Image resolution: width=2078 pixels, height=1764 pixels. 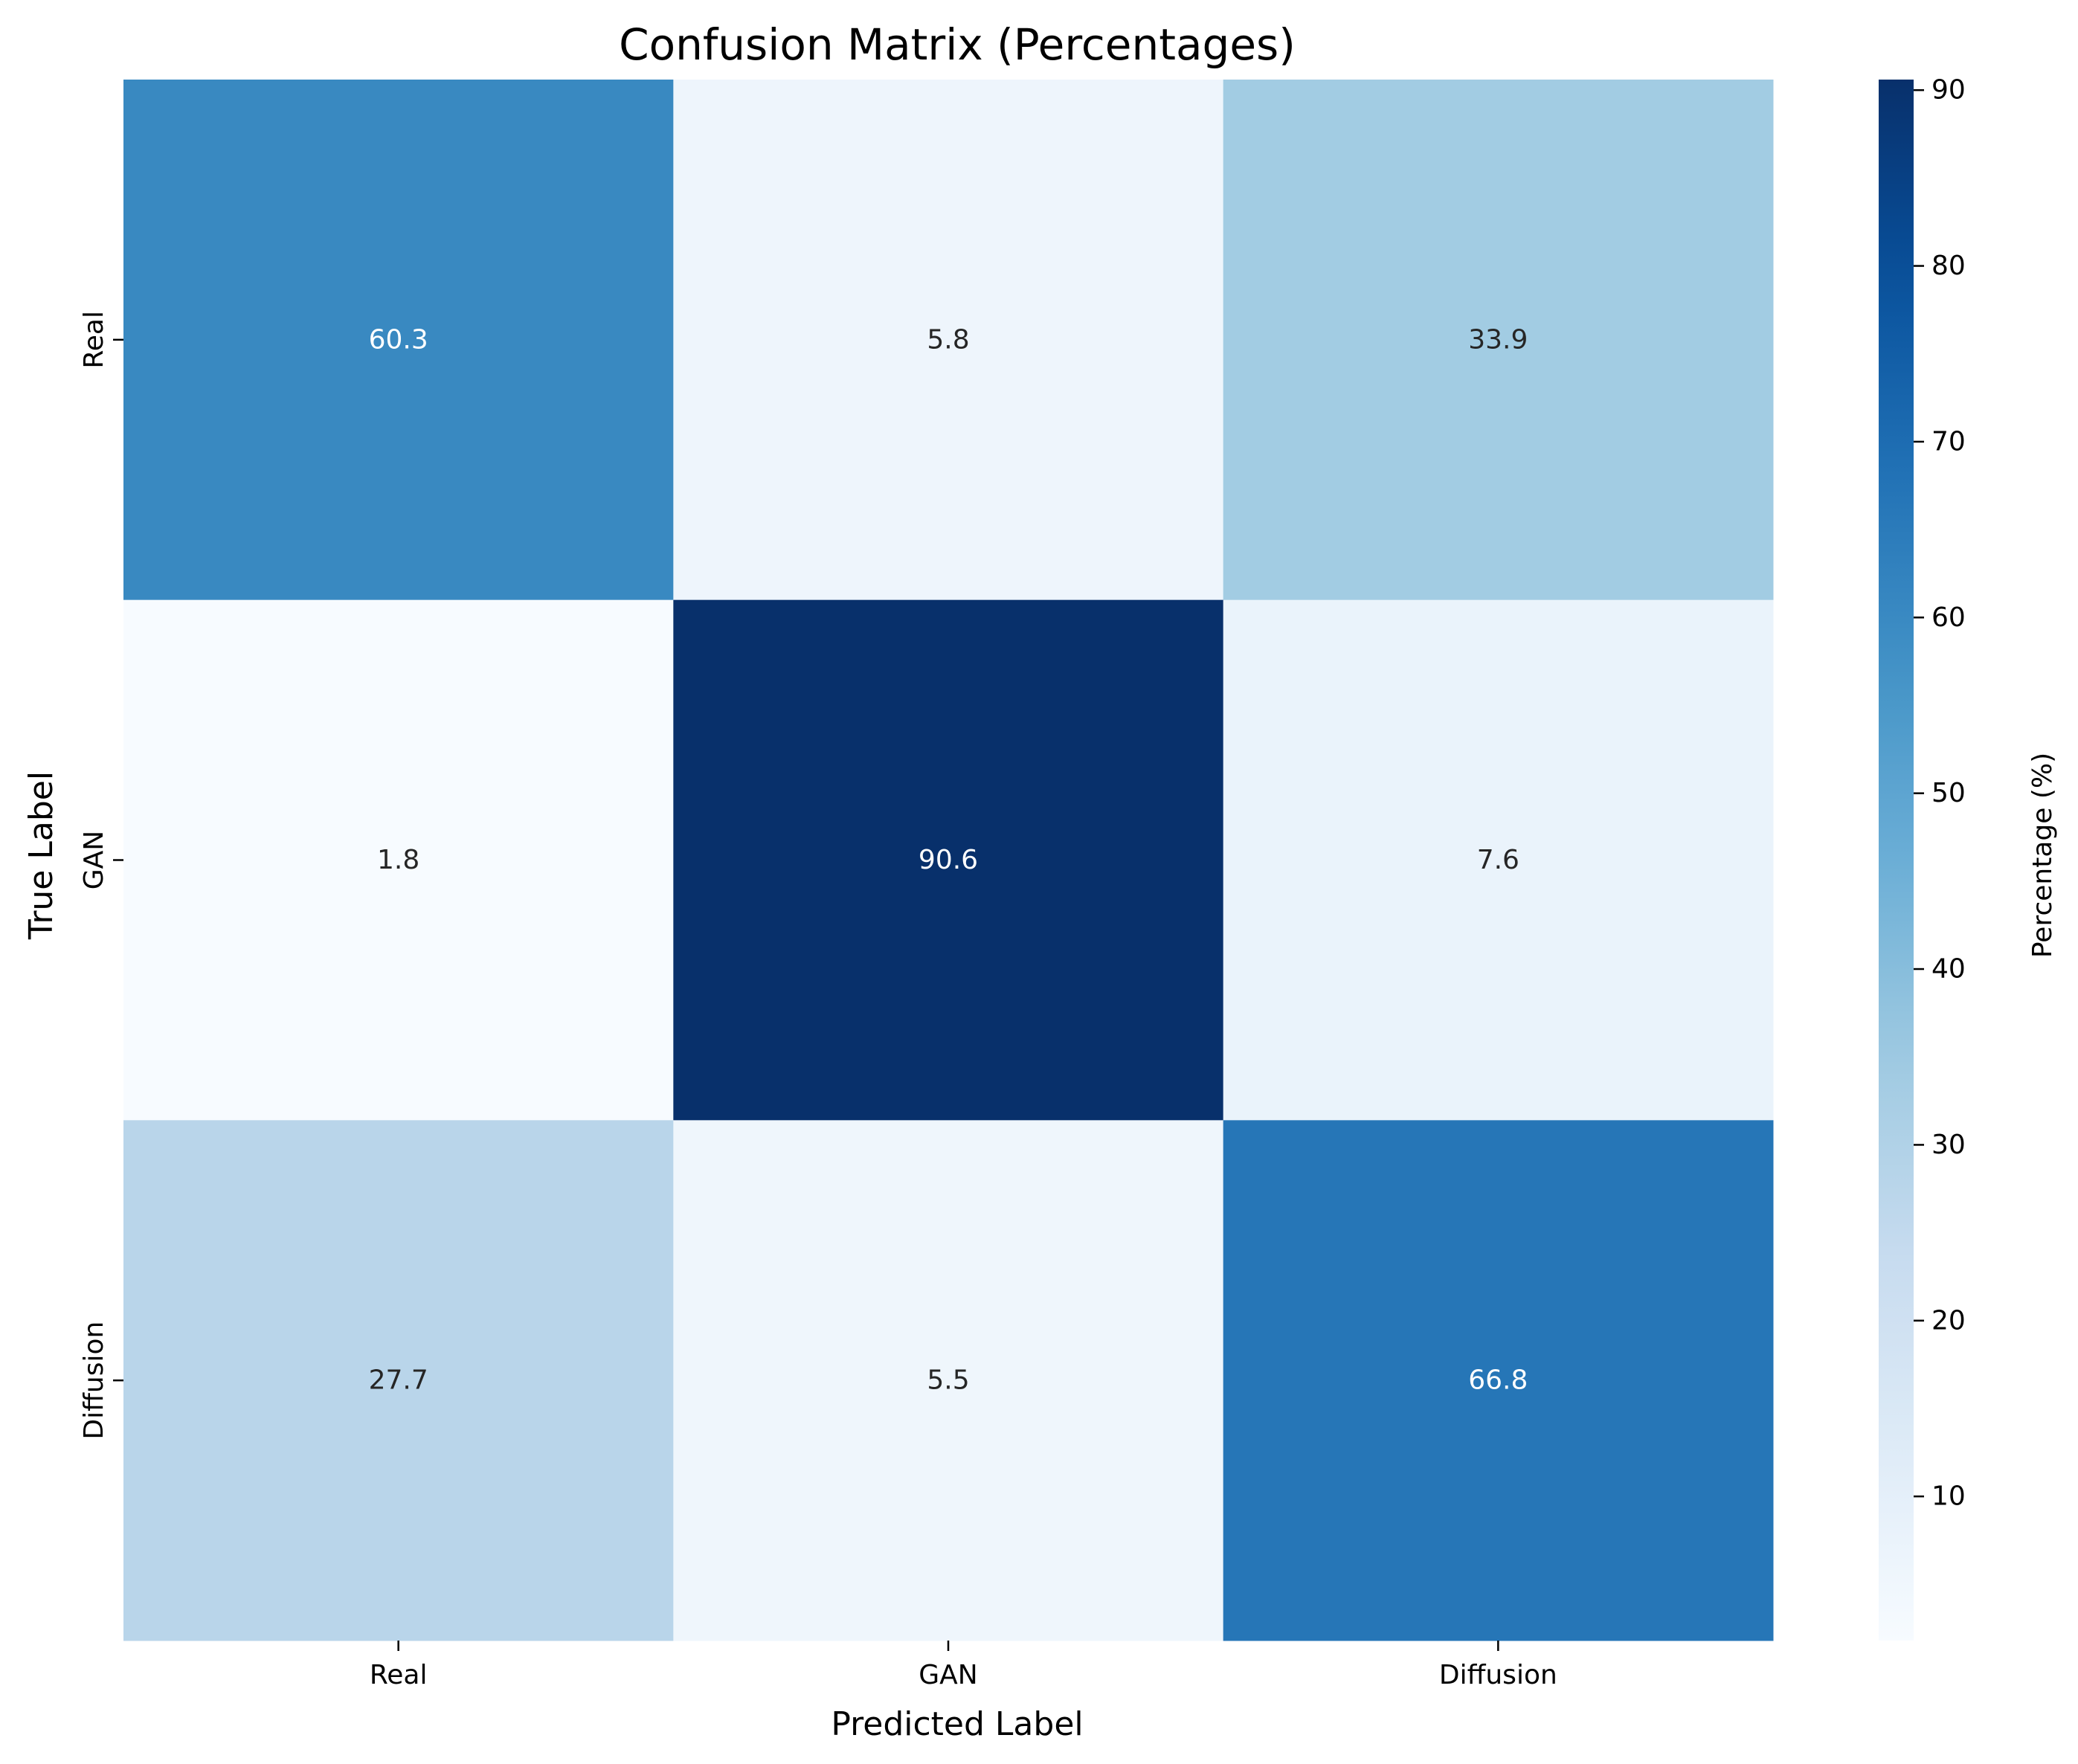 What do you see at coordinates (399, 1675) in the screenshot?
I see `x-tick-label: Real` at bounding box center [399, 1675].